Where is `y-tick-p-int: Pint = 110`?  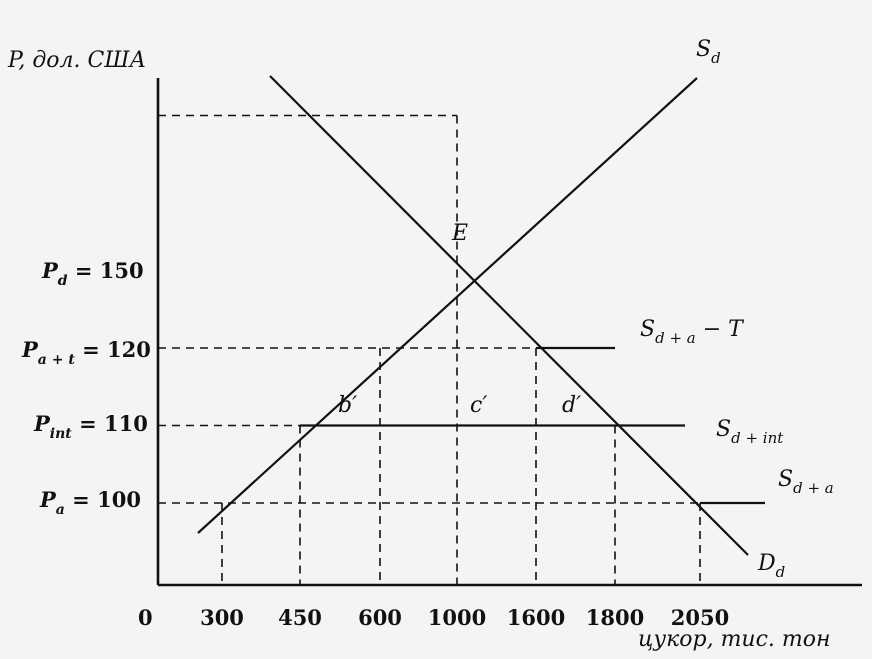 y-tick-p-int: Pint = 110 is located at coordinates (90, 426).